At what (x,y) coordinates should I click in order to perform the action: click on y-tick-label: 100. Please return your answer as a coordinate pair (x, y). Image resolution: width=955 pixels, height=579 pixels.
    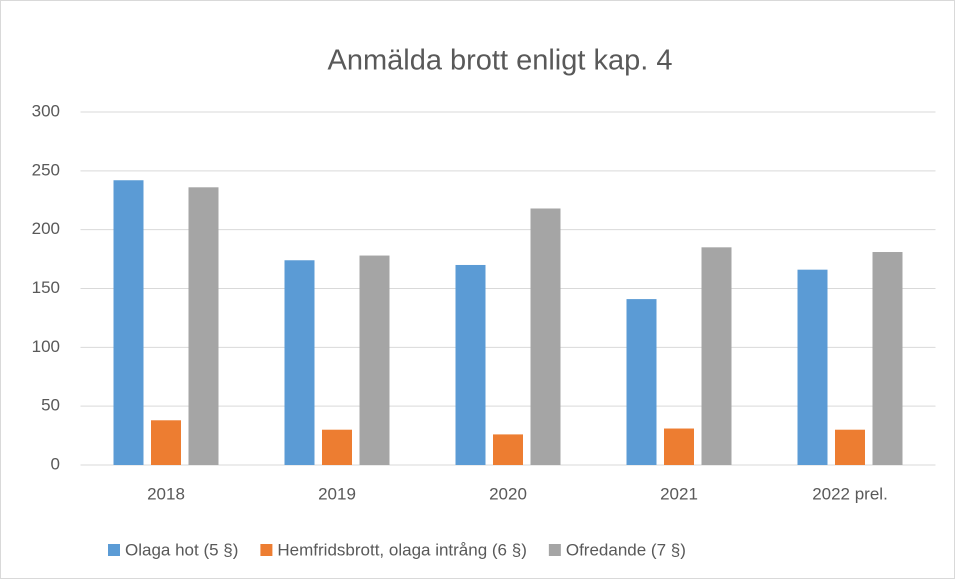
    Looking at the image, I should click on (46, 346).